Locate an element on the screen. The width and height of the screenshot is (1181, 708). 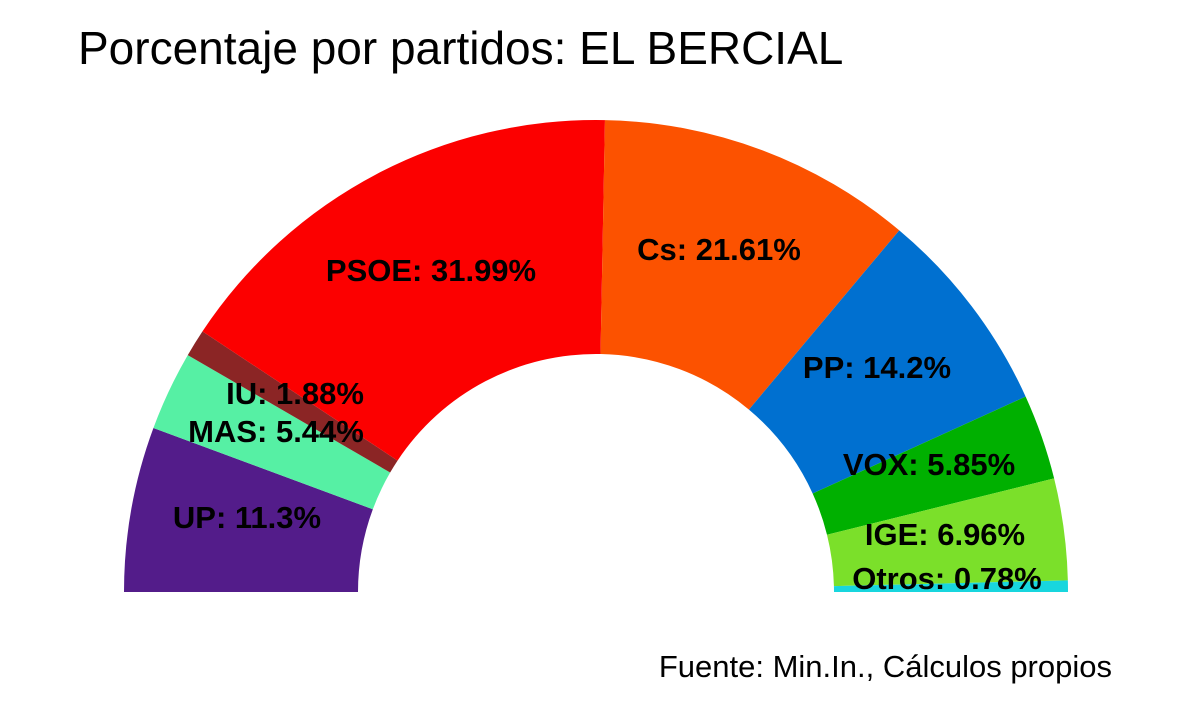
slice-vox is located at coordinates (933, 465).